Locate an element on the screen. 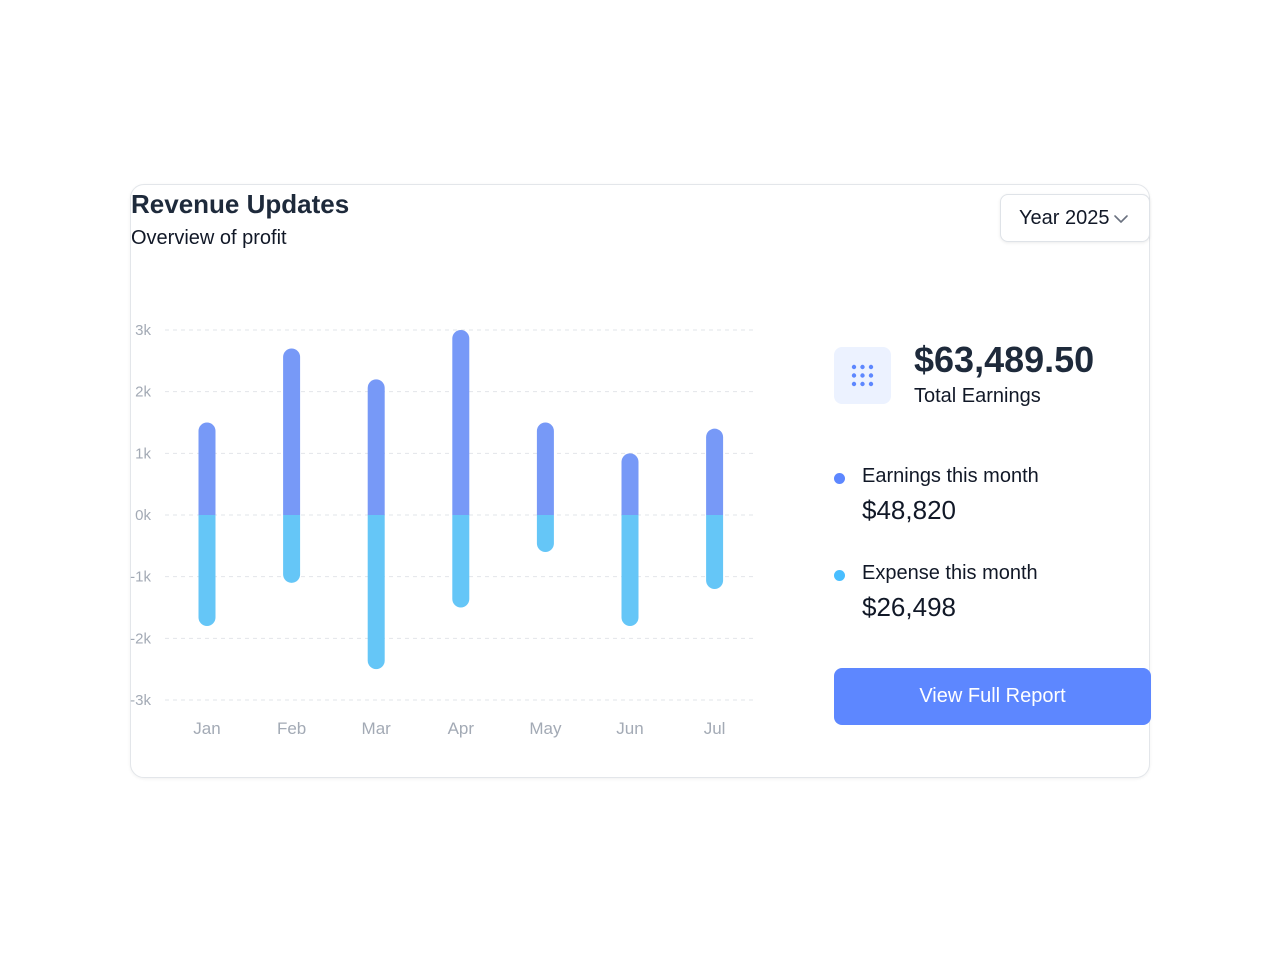 The image size is (1280, 960). y-tick-label: 1k is located at coordinates (143, 453).